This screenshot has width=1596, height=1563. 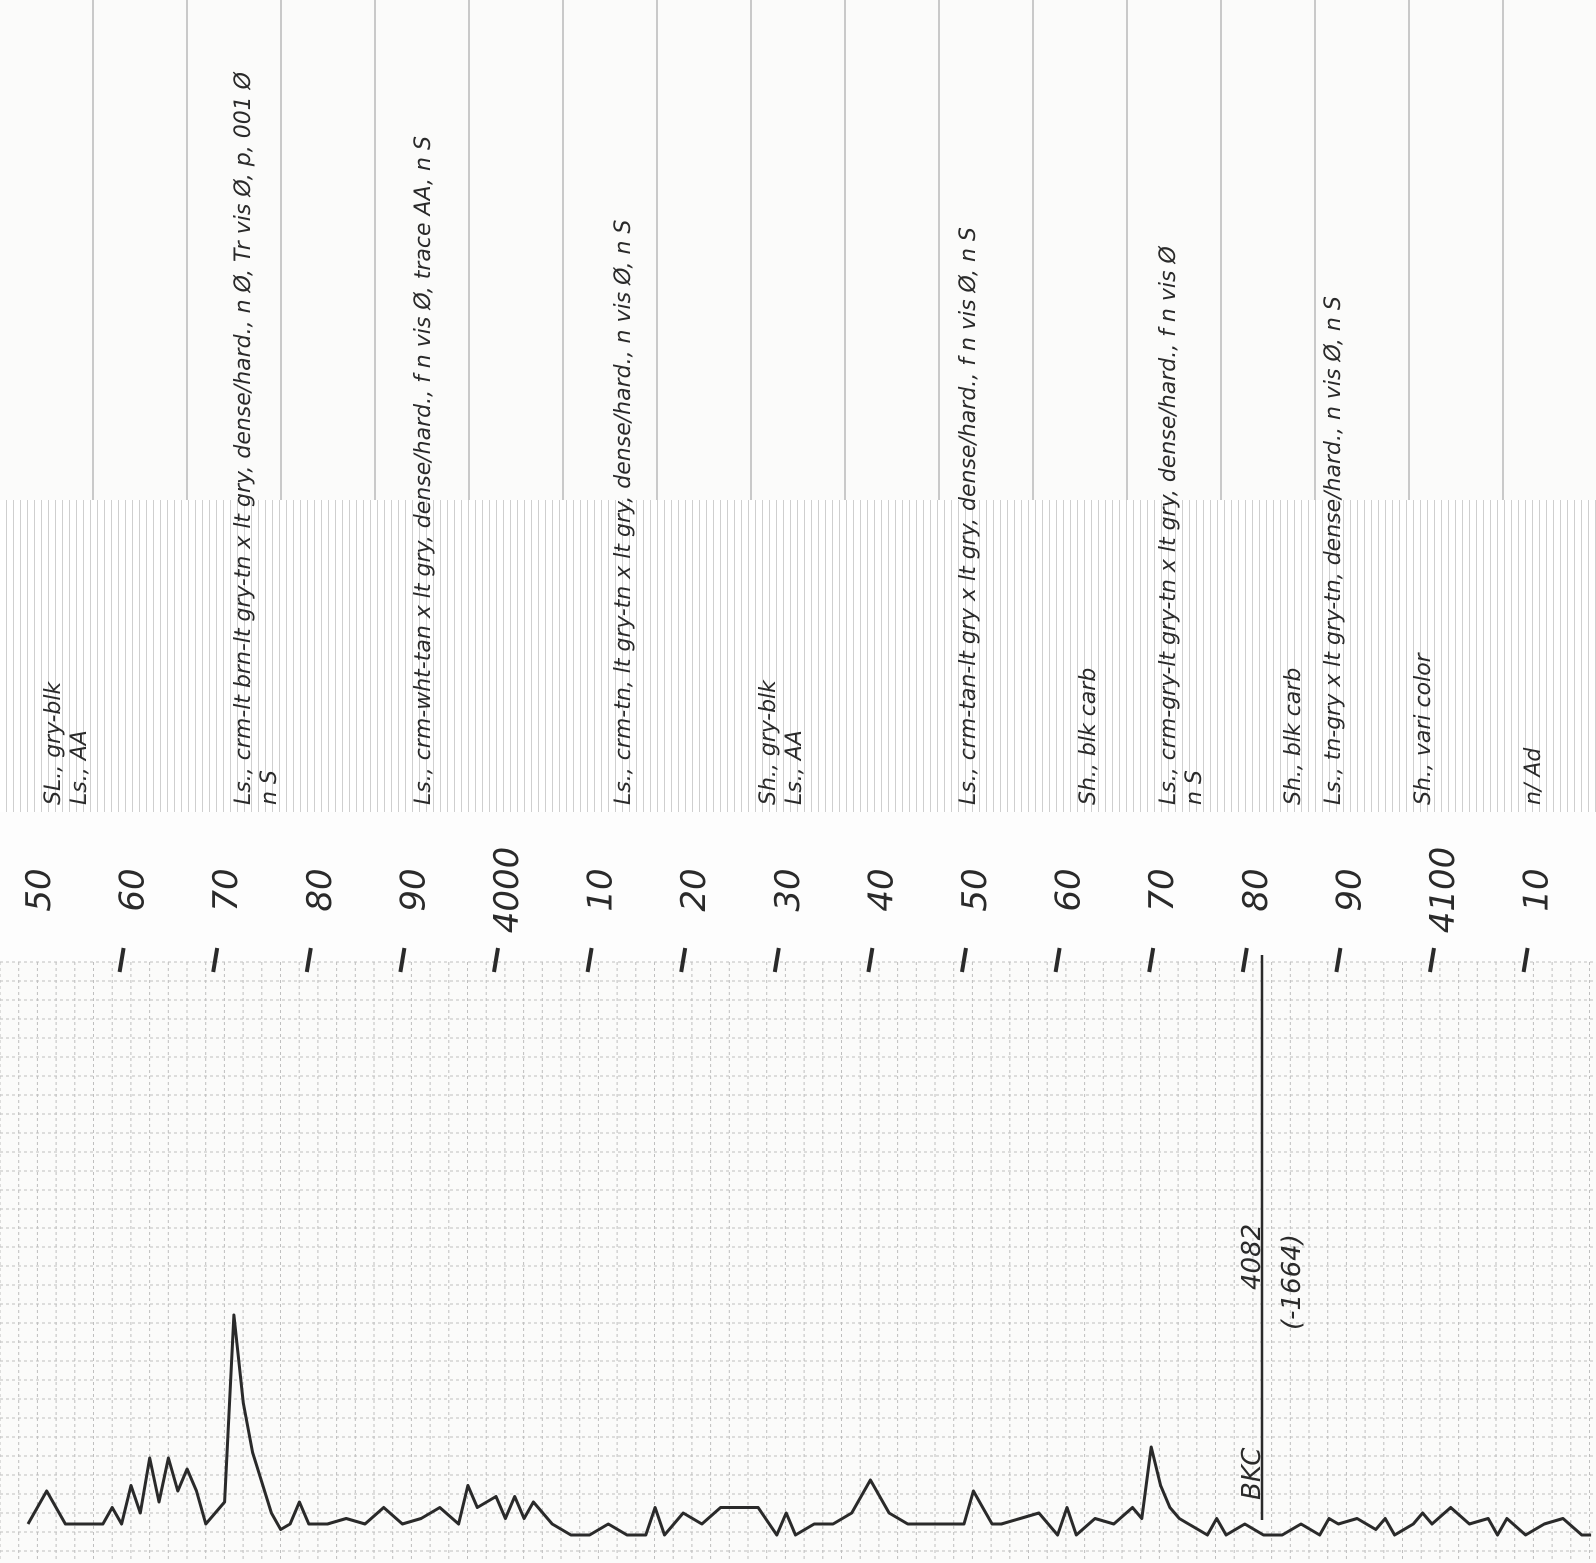 I want to click on depth-label: 30, so click(x=788, y=889).